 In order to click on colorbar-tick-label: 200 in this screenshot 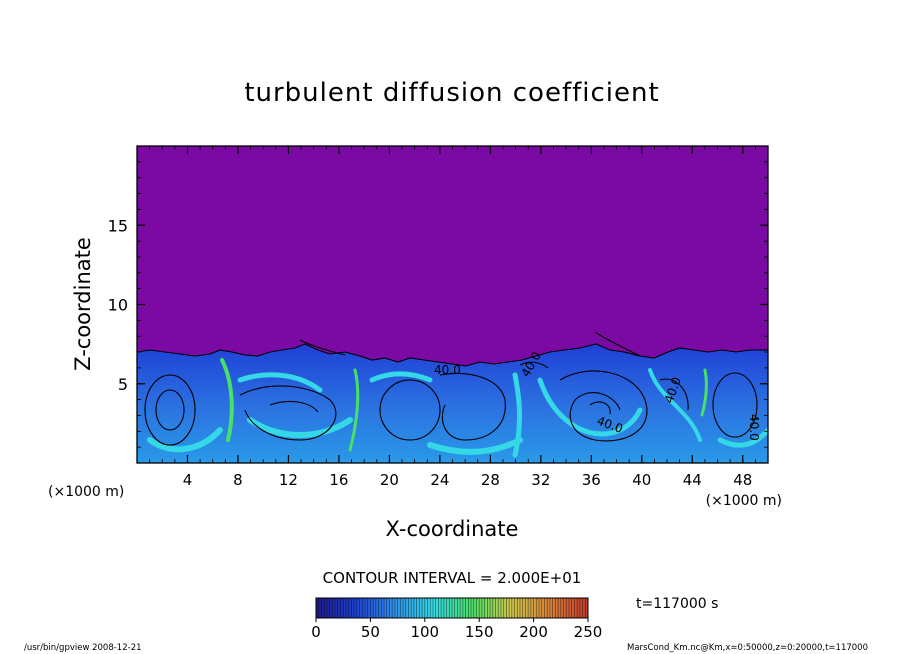, I will do `click(533, 632)`.